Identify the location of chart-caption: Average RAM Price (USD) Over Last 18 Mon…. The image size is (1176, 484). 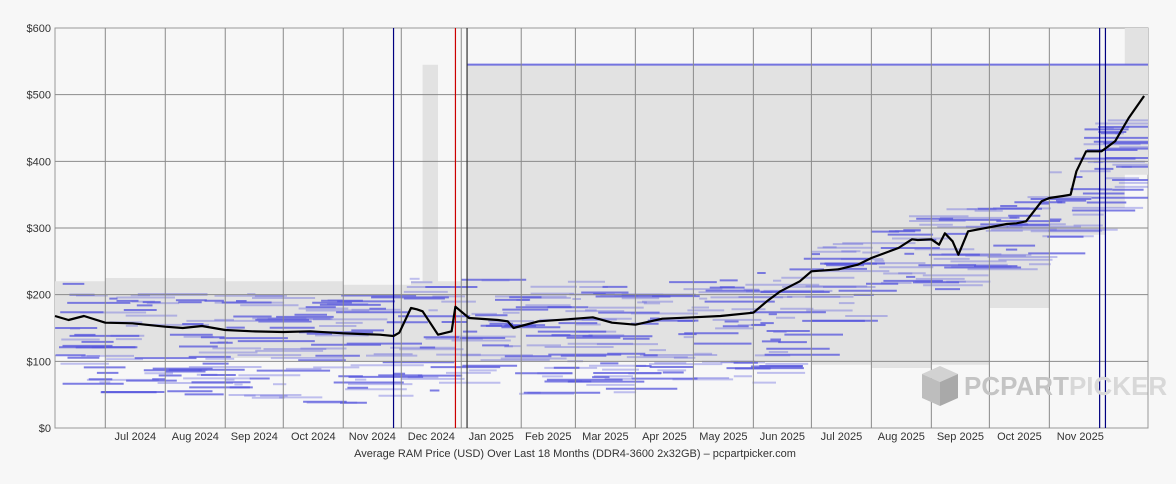
(575, 454).